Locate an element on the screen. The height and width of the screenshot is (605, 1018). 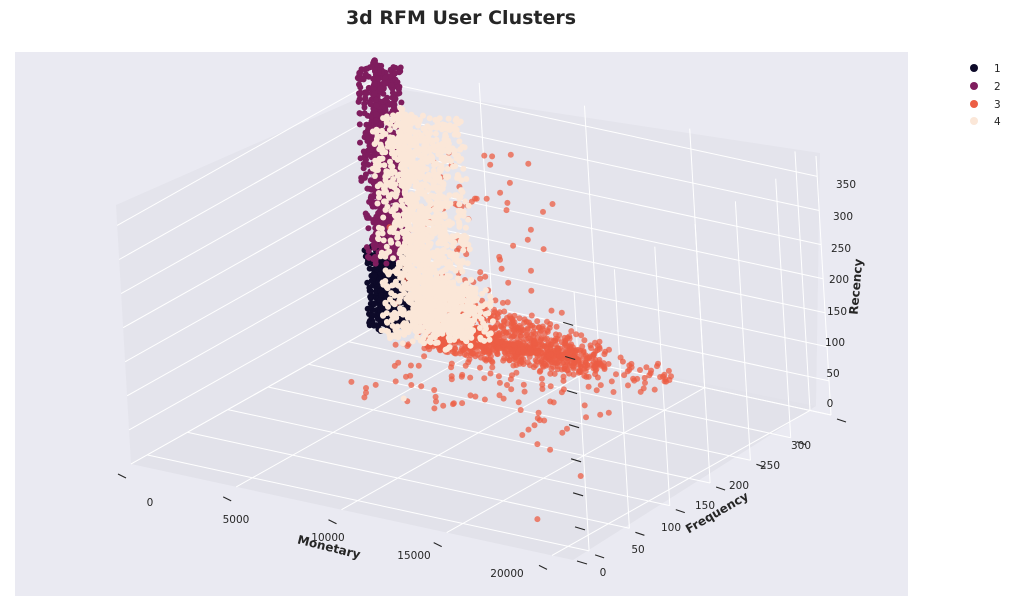
z-tick-label: 300 is located at coordinates (843, 217).